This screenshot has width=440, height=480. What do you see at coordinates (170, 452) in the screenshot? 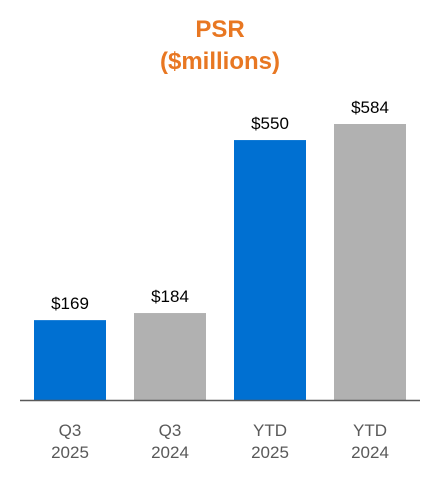
I see `x-tick-label-2-line-2: 2024` at bounding box center [170, 452].